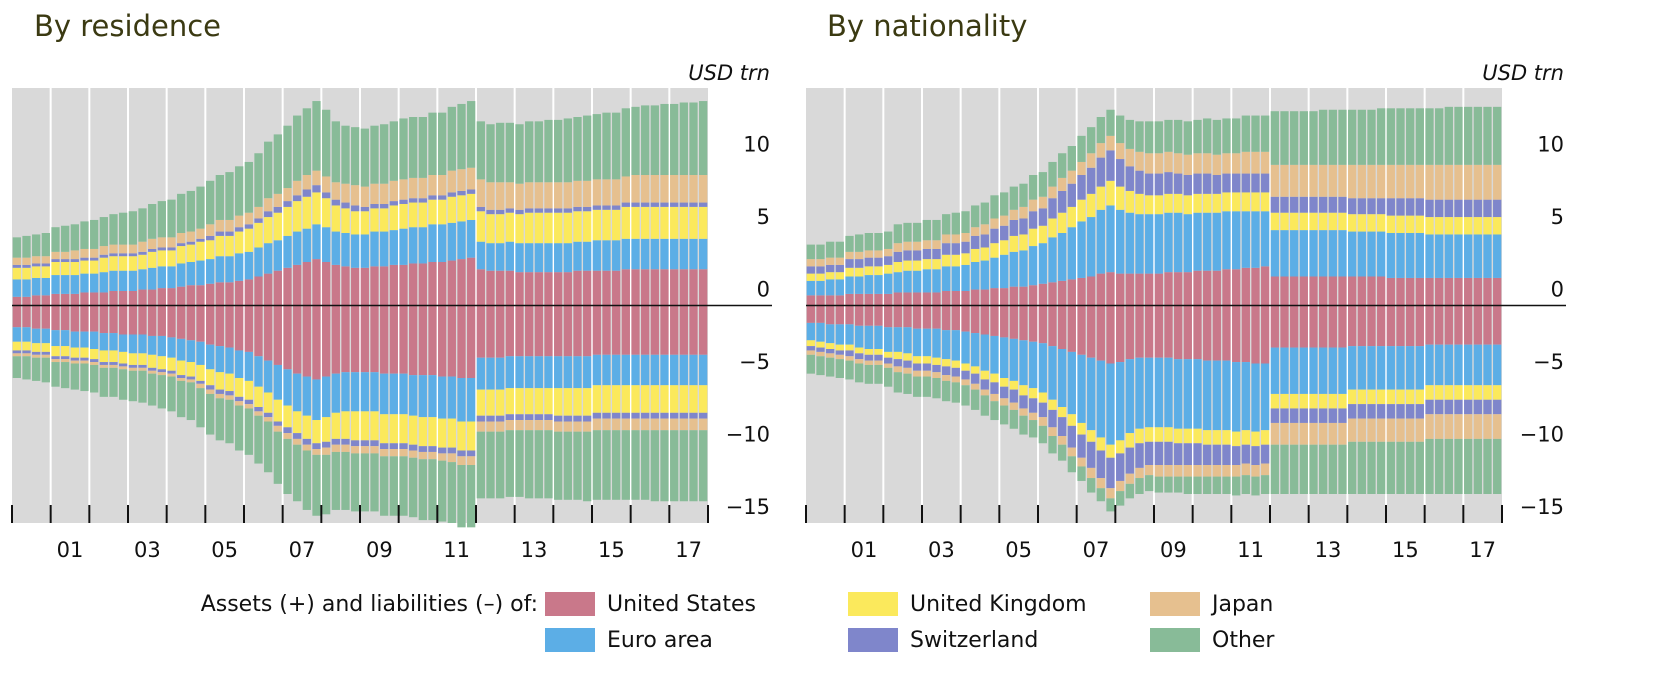 This screenshot has height=698, width=1677. I want to click on x-tick-label: 15, so click(1405, 550).